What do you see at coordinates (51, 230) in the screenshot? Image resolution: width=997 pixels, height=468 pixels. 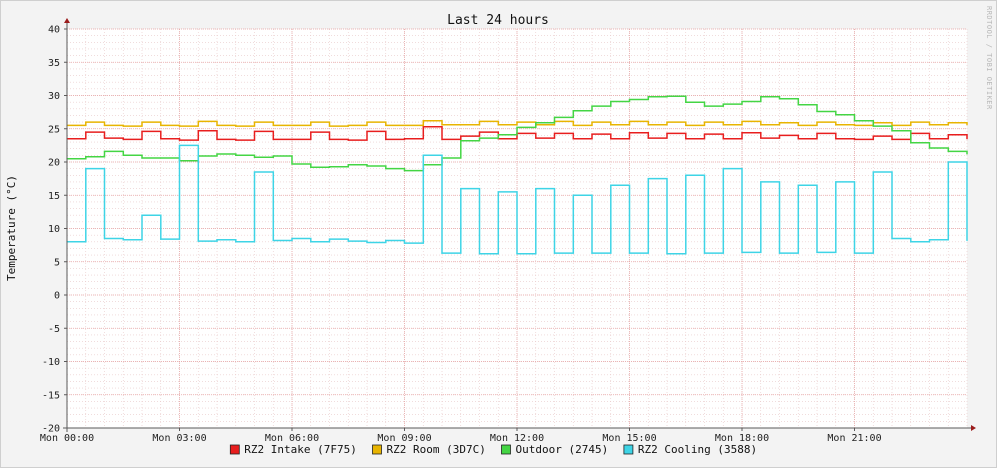 I see `y-tick-labels: 40 35 30 25 20 15 10 5 0 -5 -10 -15 -20` at bounding box center [51, 230].